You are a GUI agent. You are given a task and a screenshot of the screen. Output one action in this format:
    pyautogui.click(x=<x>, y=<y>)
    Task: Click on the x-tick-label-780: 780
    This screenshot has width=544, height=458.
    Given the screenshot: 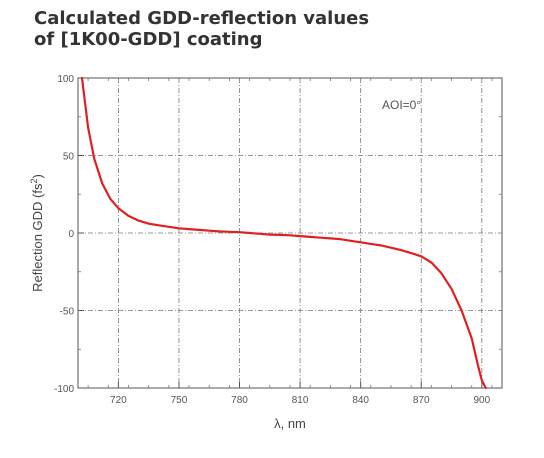 What is the action you would take?
    pyautogui.click(x=239, y=400)
    